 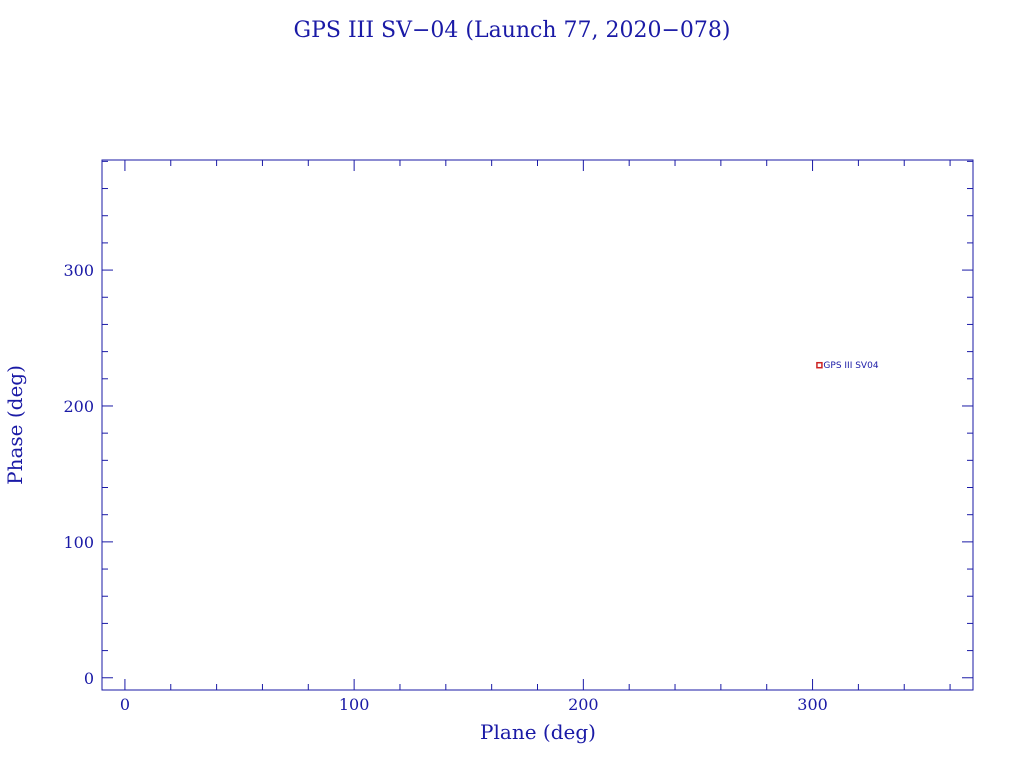 What do you see at coordinates (78, 406) in the screenshot?
I see `y-tick-label: 200` at bounding box center [78, 406].